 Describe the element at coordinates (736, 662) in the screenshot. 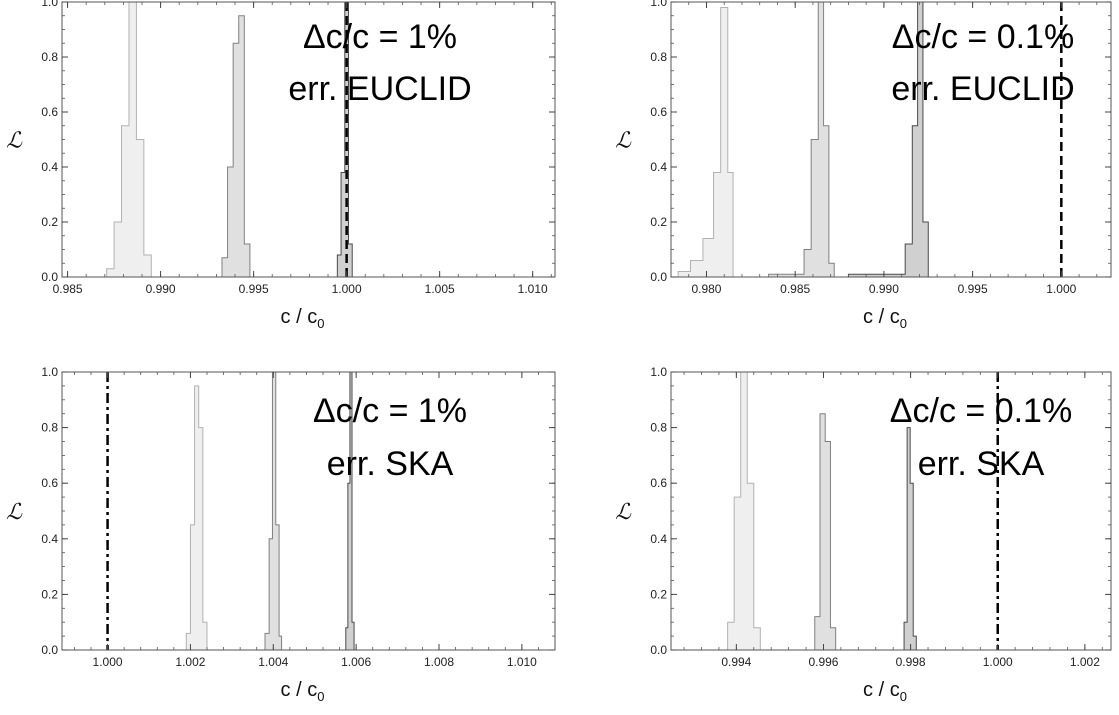

I see `x-tick-label: 0.994` at that location.